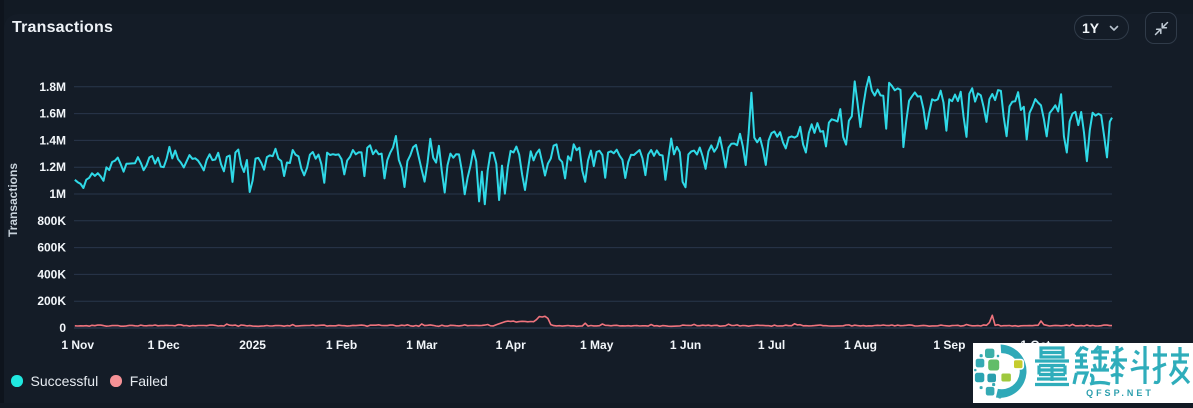 Image resolution: width=1193 pixels, height=408 pixels. Describe the element at coordinates (949, 345) in the screenshot. I see `svg-text: 1 Sep` at that location.